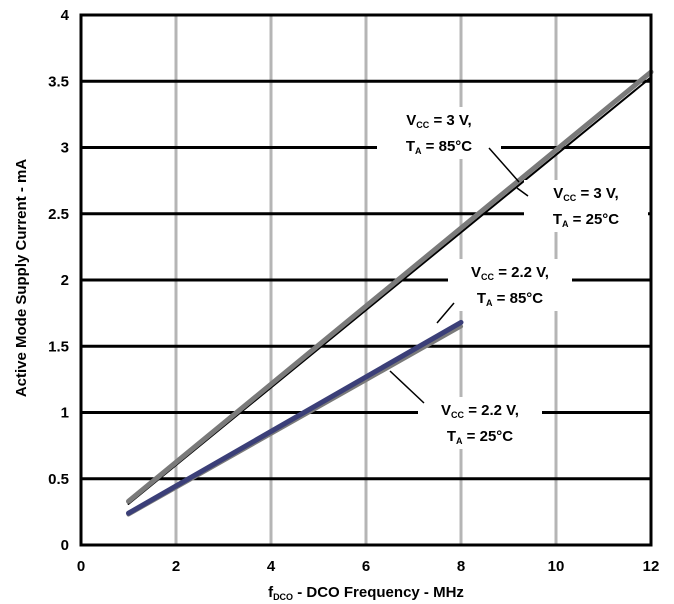 The height and width of the screenshot is (604, 674). What do you see at coordinates (283, 597) in the screenshot?
I see `x-axis-title-sub: DCO` at bounding box center [283, 597].